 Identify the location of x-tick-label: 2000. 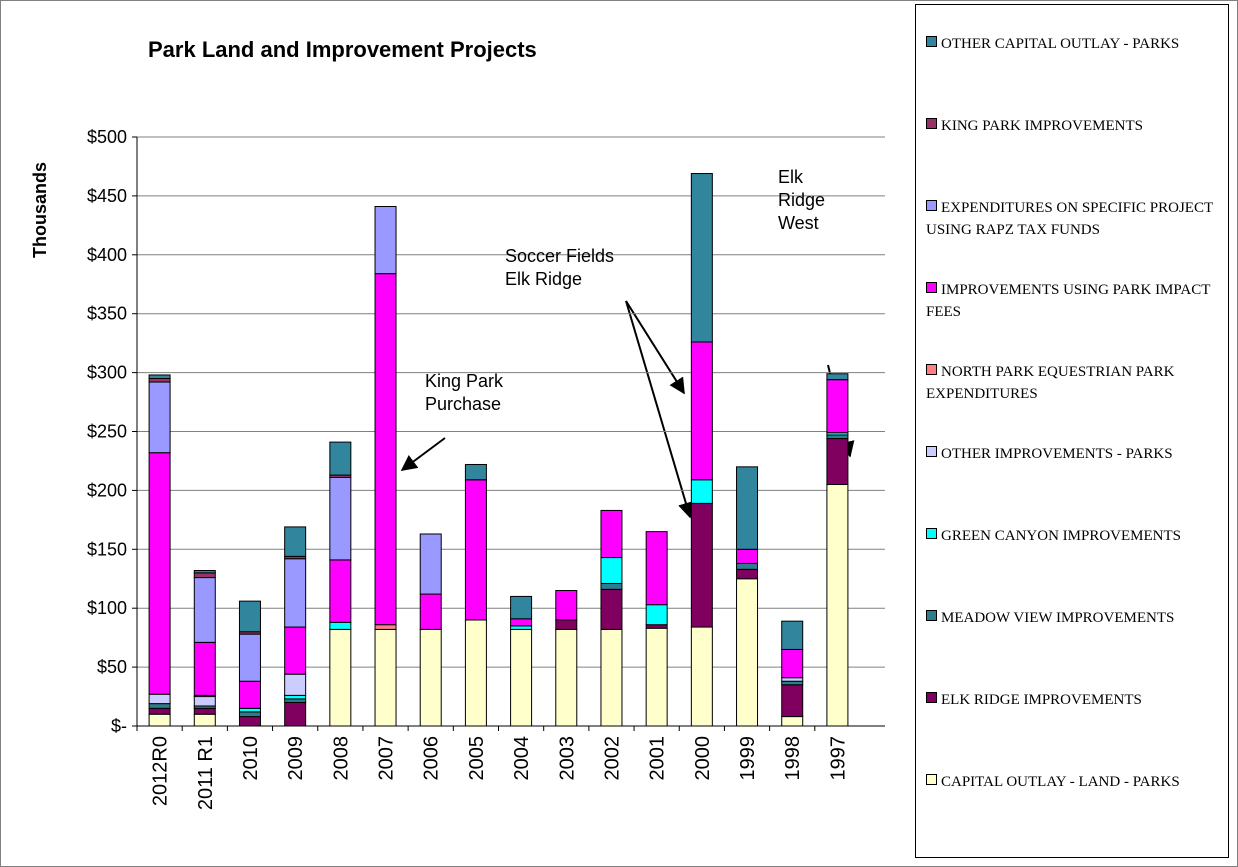
(703, 758).